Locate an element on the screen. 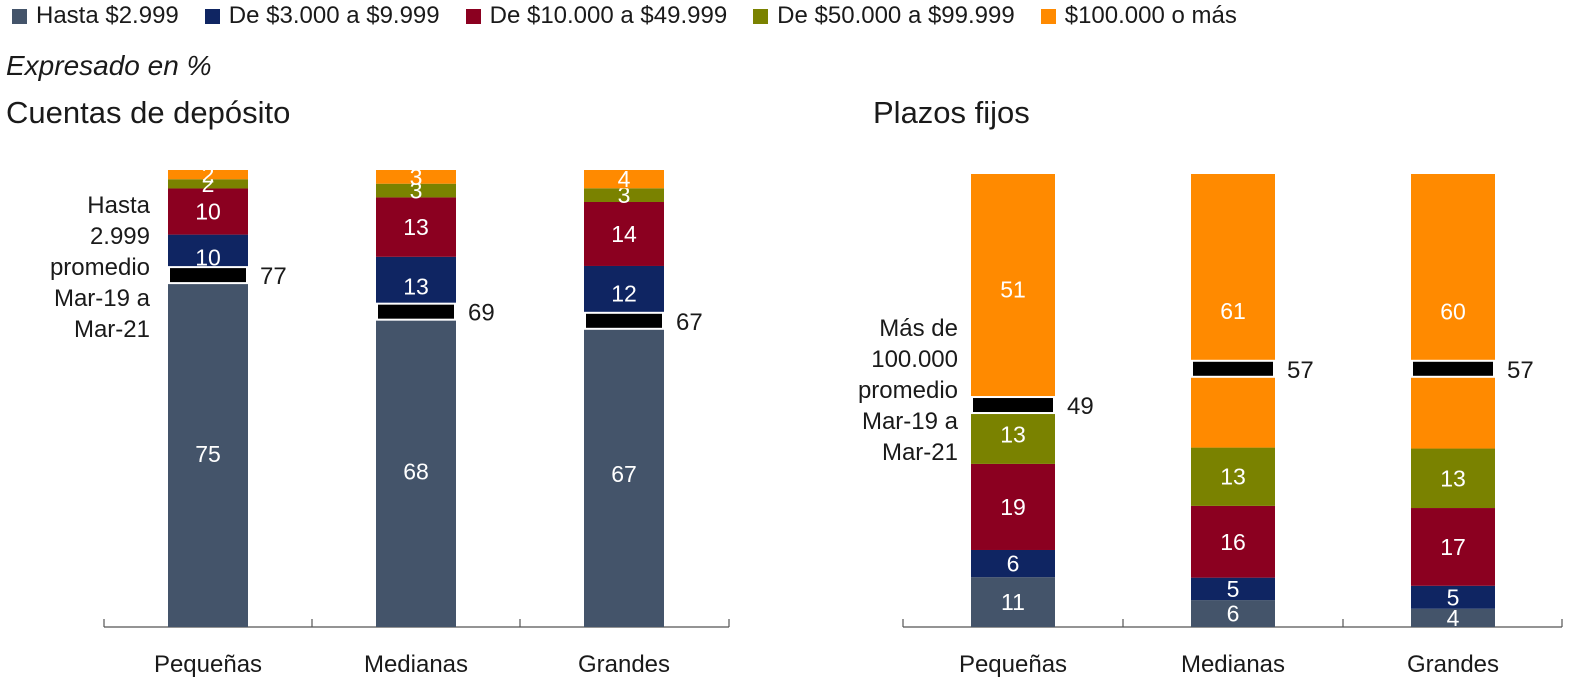 The image size is (1581, 683). legend-item: De $3.000 a $9.999 is located at coordinates (322, 16).